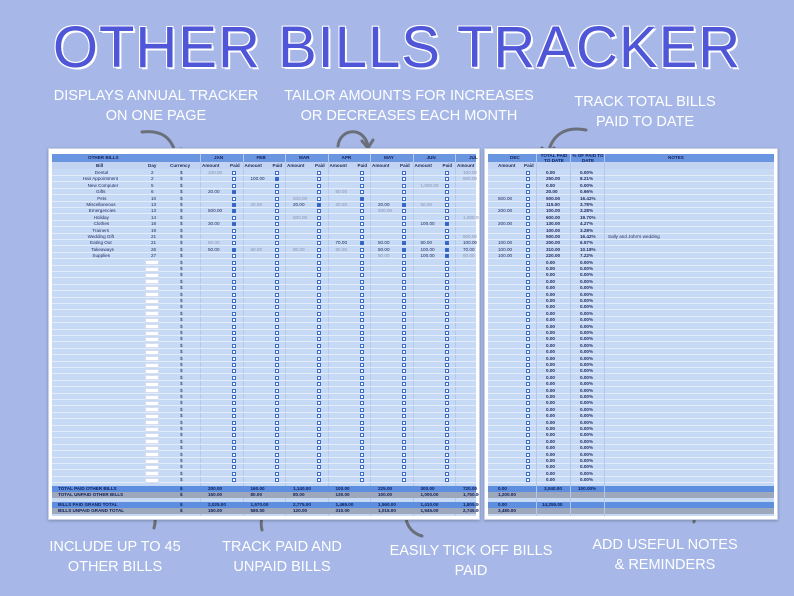 The height and width of the screenshot is (596, 794). Describe the element at coordinates (101, 204) in the screenshot. I see `bill-name: Miscellaneous` at that location.